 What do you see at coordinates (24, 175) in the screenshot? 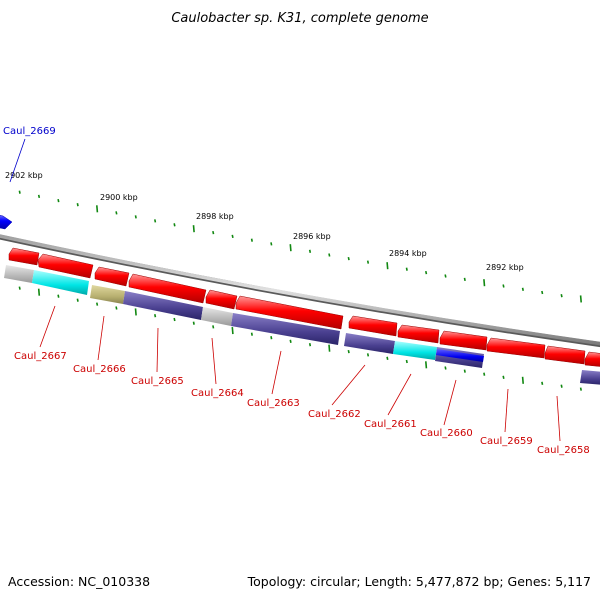
I see `scale-label-2902: 2902 kbp` at bounding box center [24, 175].